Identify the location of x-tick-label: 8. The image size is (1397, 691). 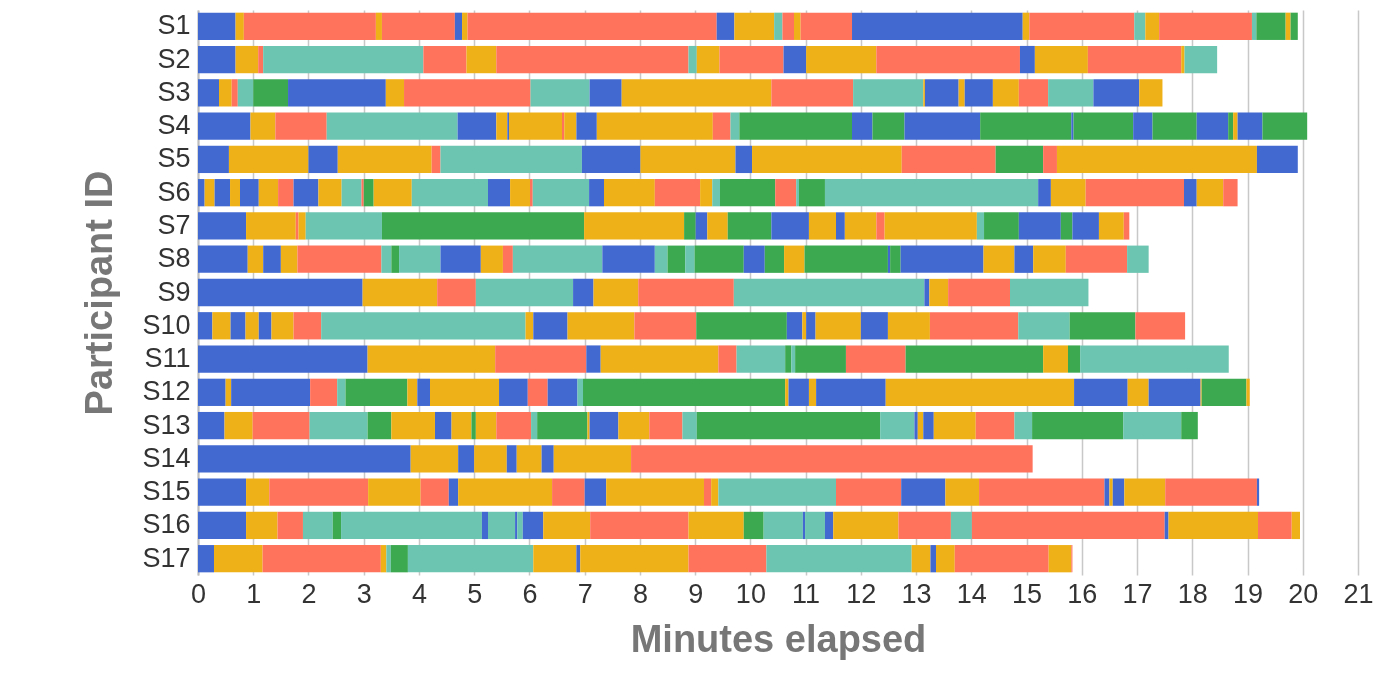
(640, 593).